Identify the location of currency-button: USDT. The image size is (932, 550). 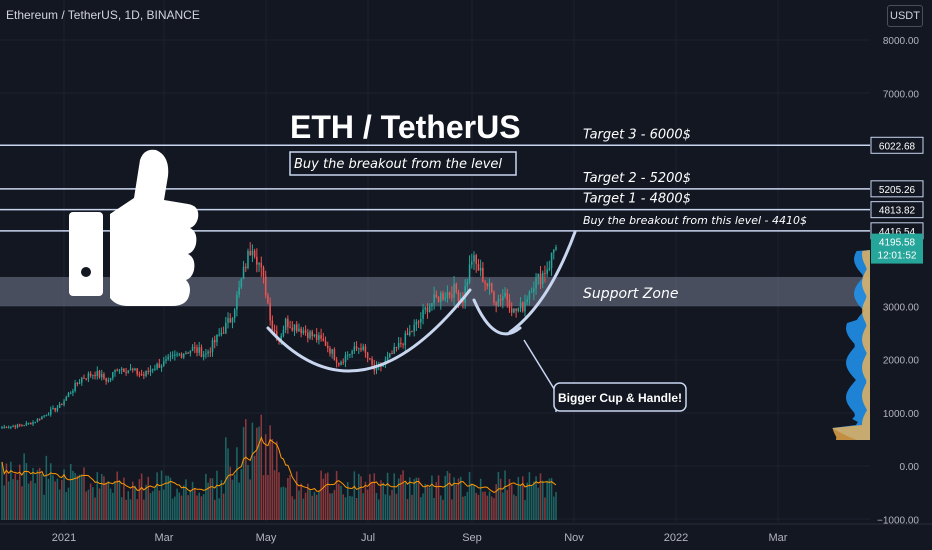
(905, 16).